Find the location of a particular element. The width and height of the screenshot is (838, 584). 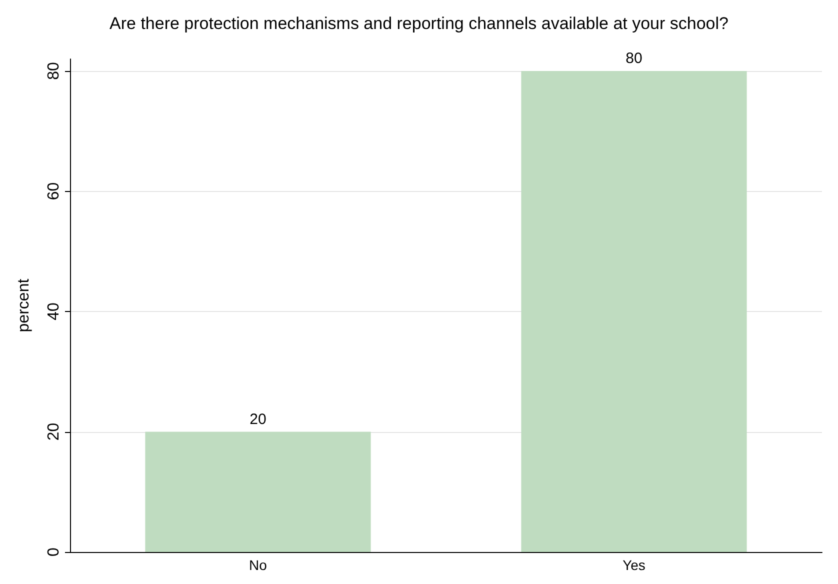

x-tick-label: Yes is located at coordinates (634, 565).